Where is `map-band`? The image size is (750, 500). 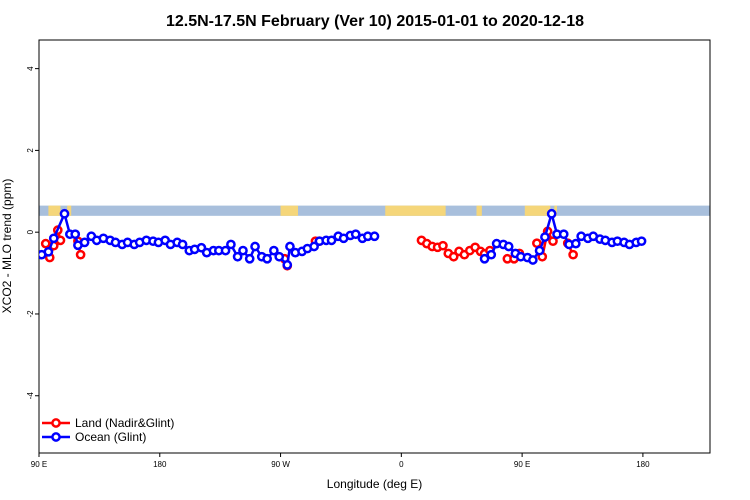
map-band is located at coordinates (374, 210).